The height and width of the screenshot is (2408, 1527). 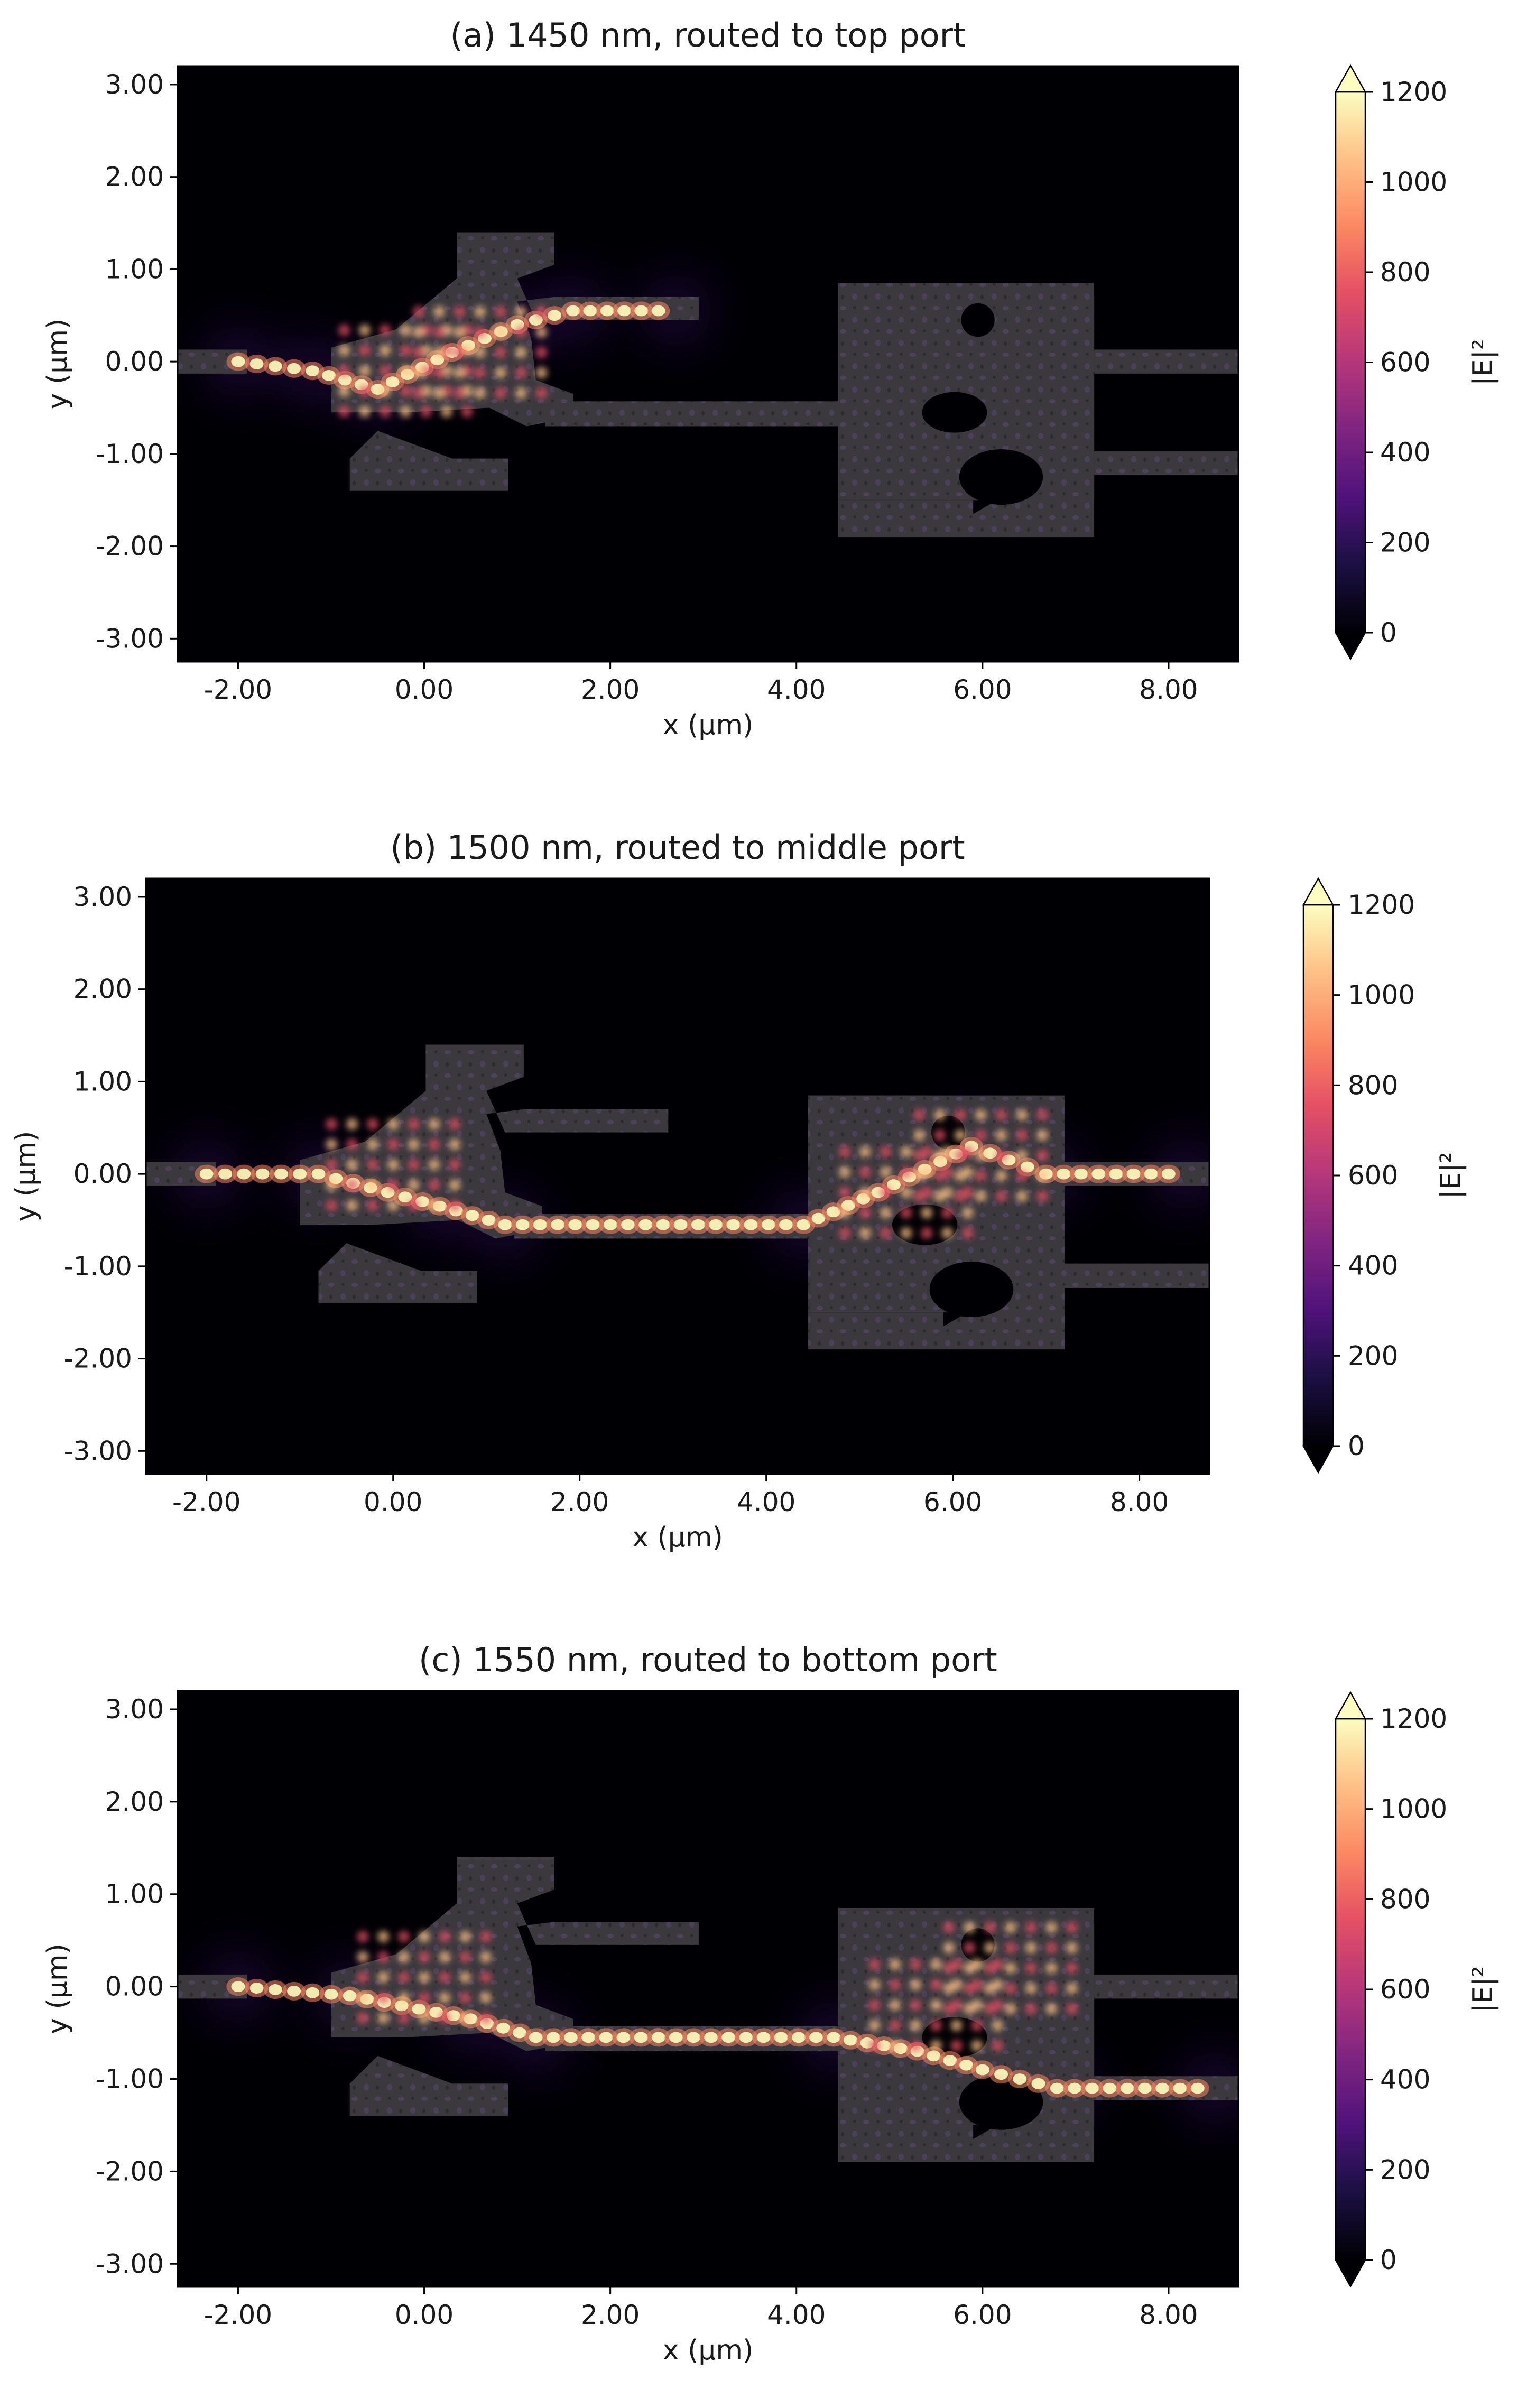 I want to click on colorbar-tick-label: 1000, so click(x=1413, y=1809).